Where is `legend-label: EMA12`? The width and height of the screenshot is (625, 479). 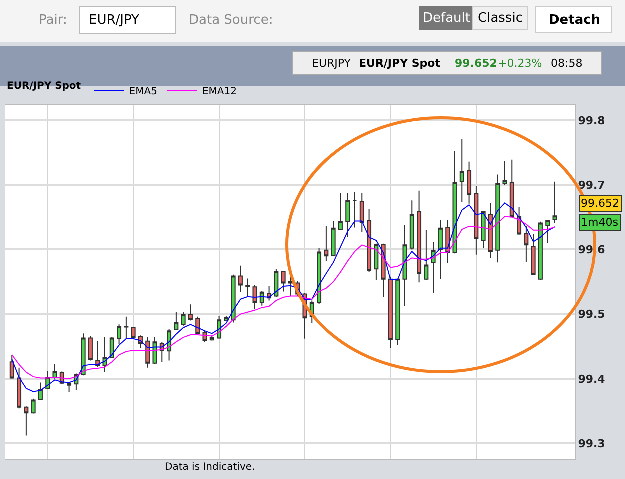
legend-label: EMA12 is located at coordinates (219, 92).